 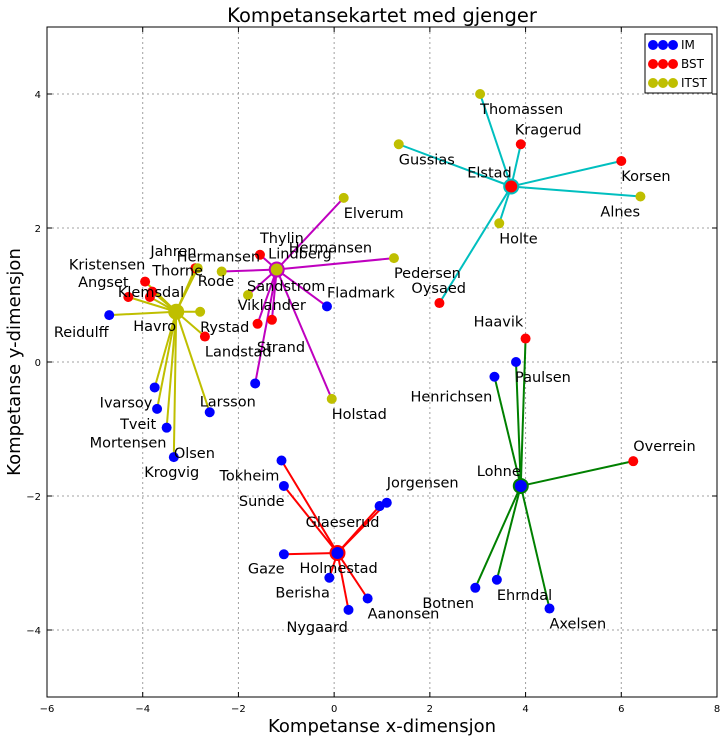 What do you see at coordinates (480, 94) in the screenshot?
I see `point-thomassen` at bounding box center [480, 94].